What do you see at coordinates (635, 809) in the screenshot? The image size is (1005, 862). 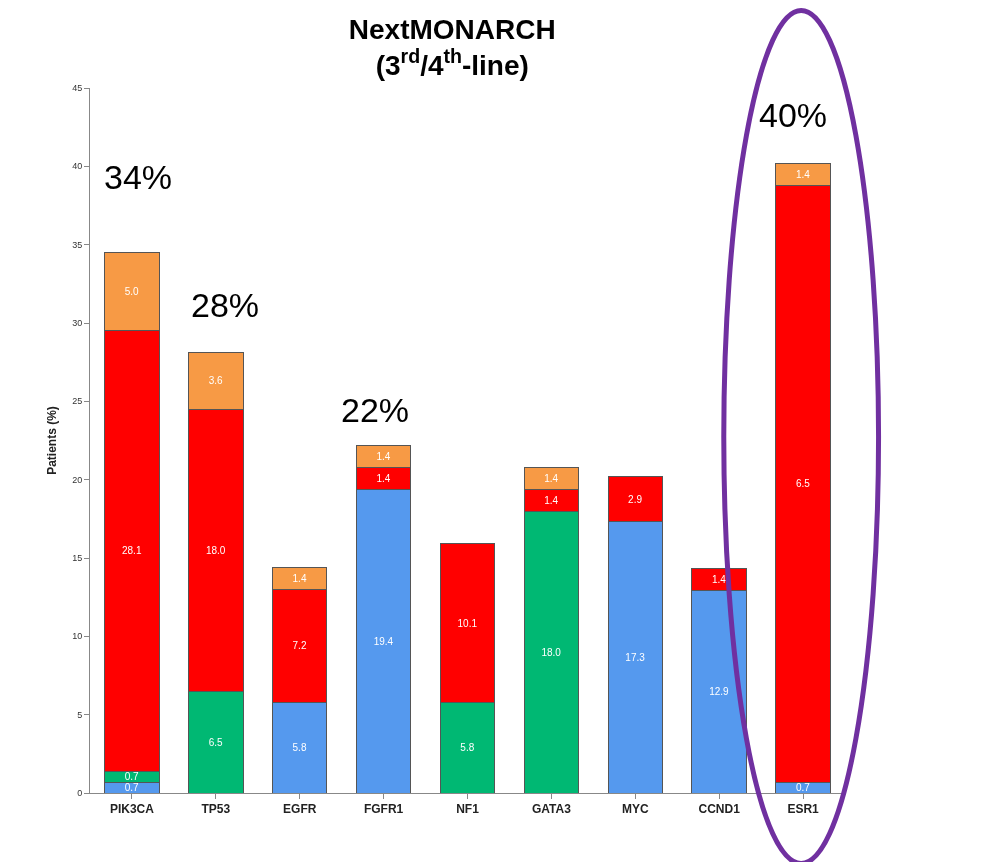 I see `x-tick-label: MYC` at bounding box center [635, 809].